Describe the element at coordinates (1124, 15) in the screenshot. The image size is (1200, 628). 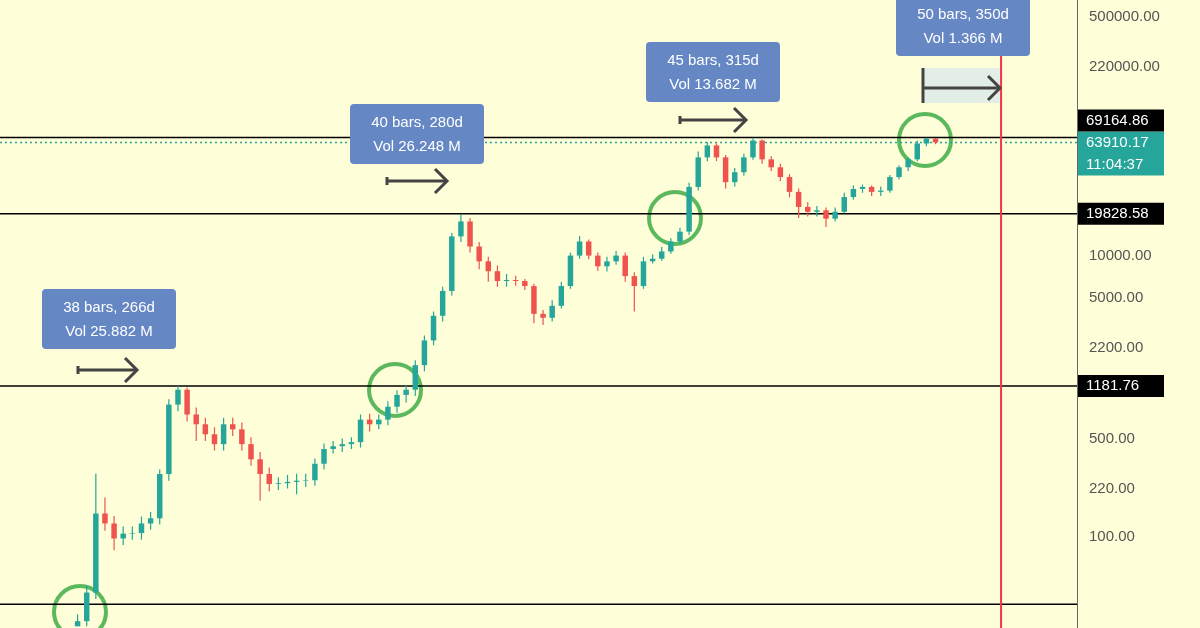
I see `y-tick-label: 500000.00` at that location.